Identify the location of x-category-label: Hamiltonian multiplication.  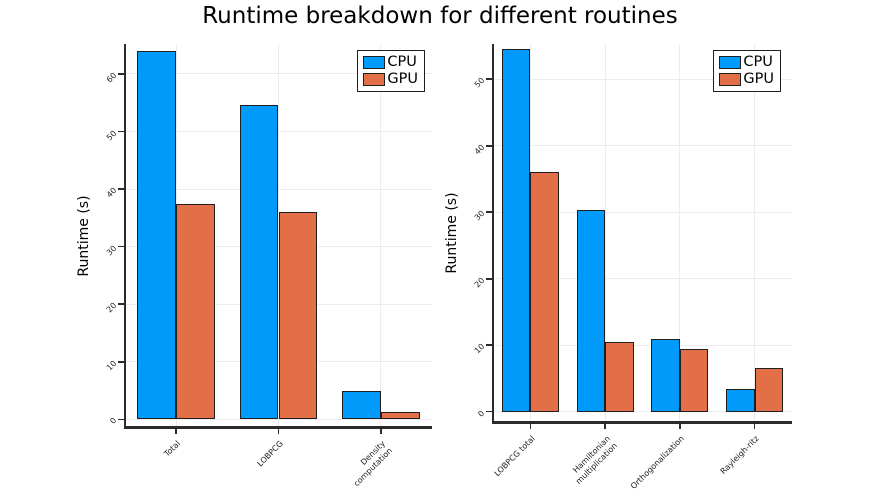
(594, 460).